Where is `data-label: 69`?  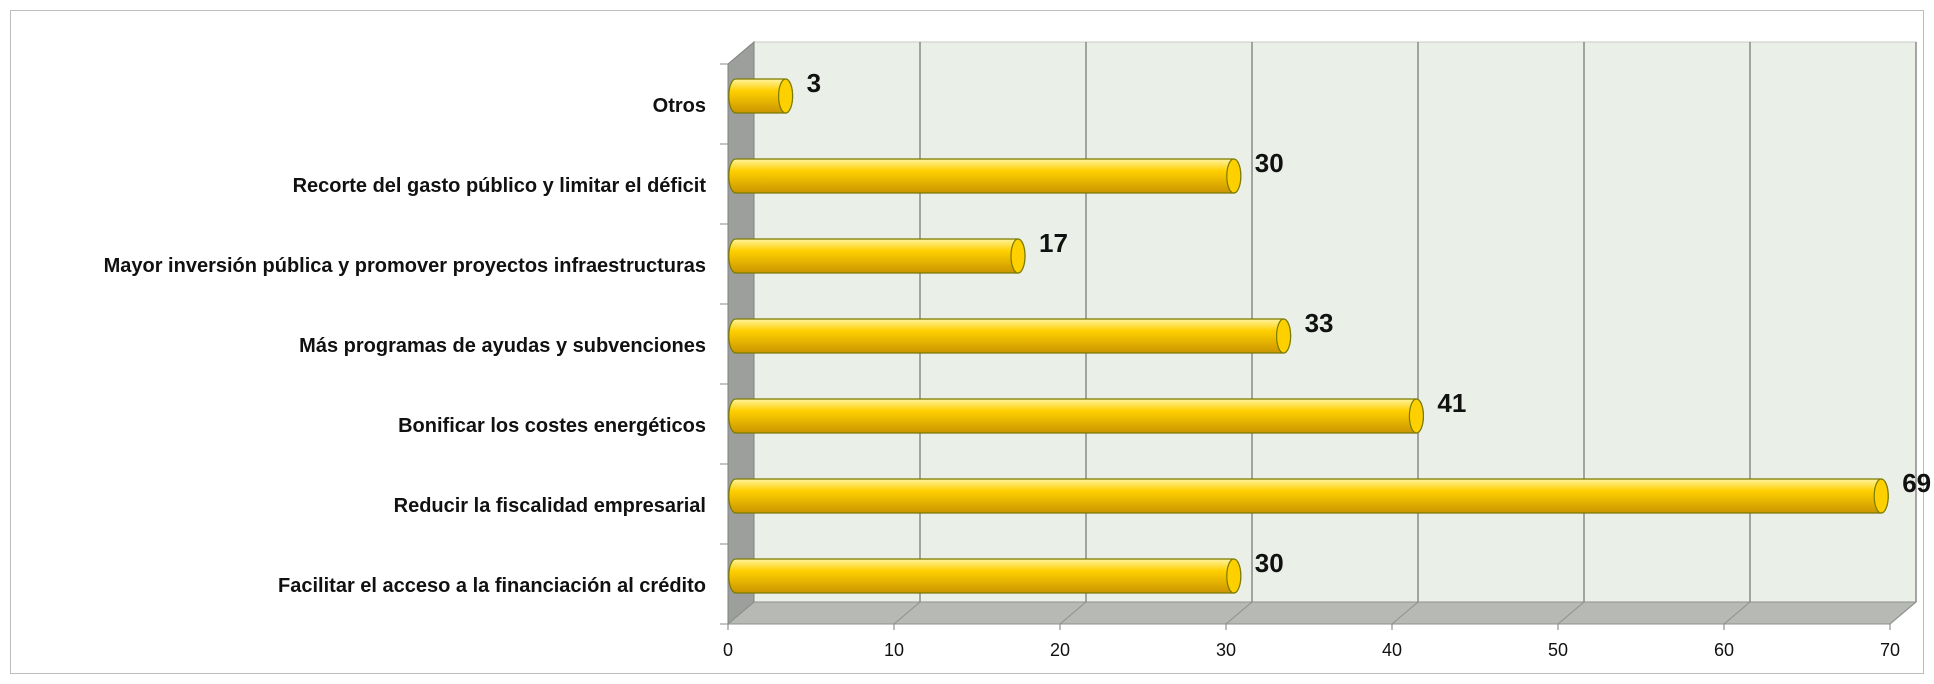
data-label: 69 is located at coordinates (1916, 483).